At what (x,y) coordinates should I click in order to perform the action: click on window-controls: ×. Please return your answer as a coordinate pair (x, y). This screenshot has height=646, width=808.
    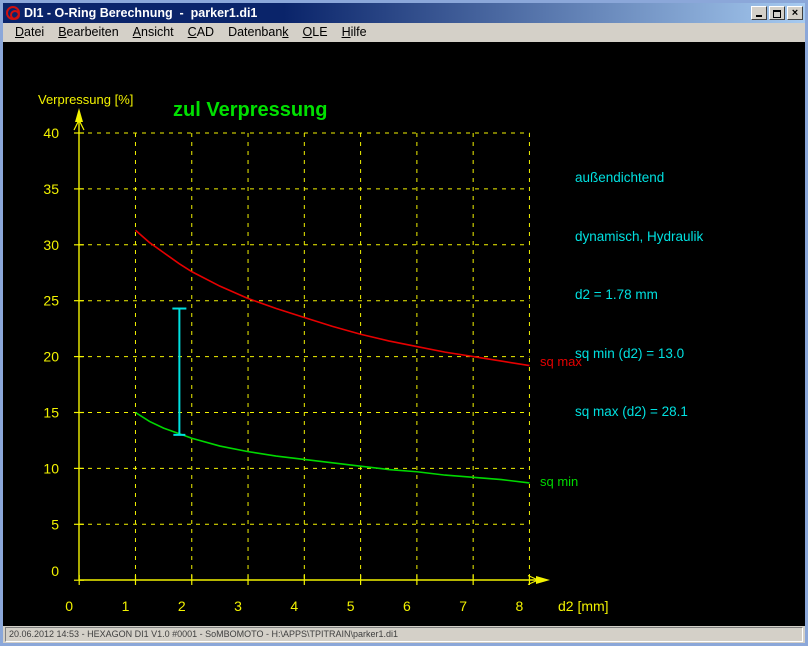
    Looking at the image, I should click on (777, 13).